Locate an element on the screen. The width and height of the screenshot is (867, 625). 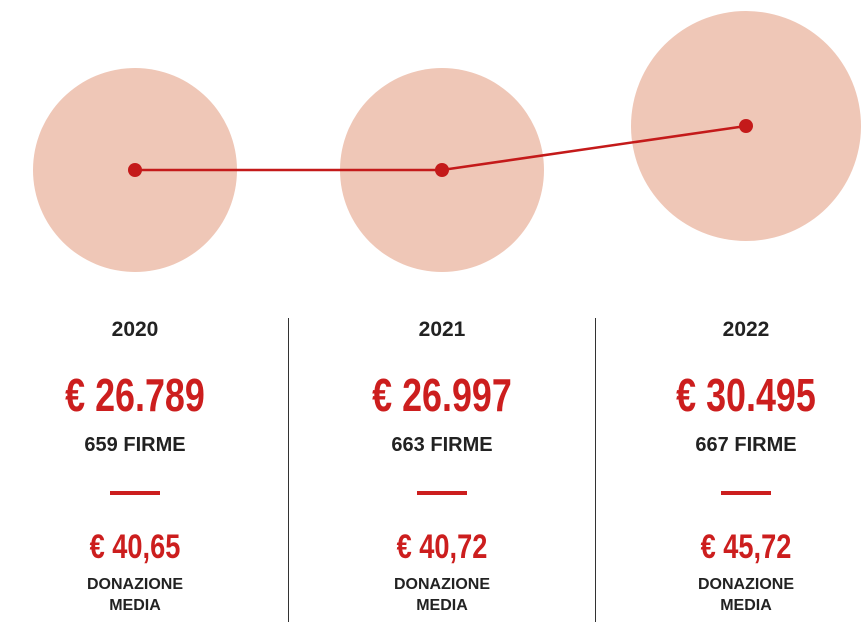
amount: € 26.997 is located at coordinates (442, 395).